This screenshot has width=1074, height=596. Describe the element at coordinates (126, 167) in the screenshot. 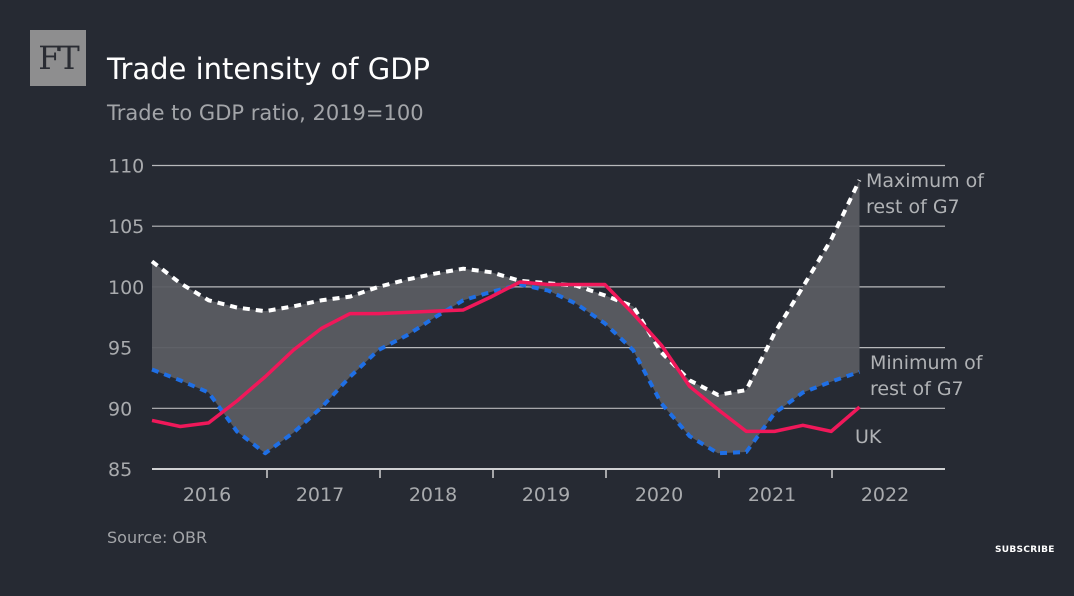

I see `y-tick-label: 110` at that location.